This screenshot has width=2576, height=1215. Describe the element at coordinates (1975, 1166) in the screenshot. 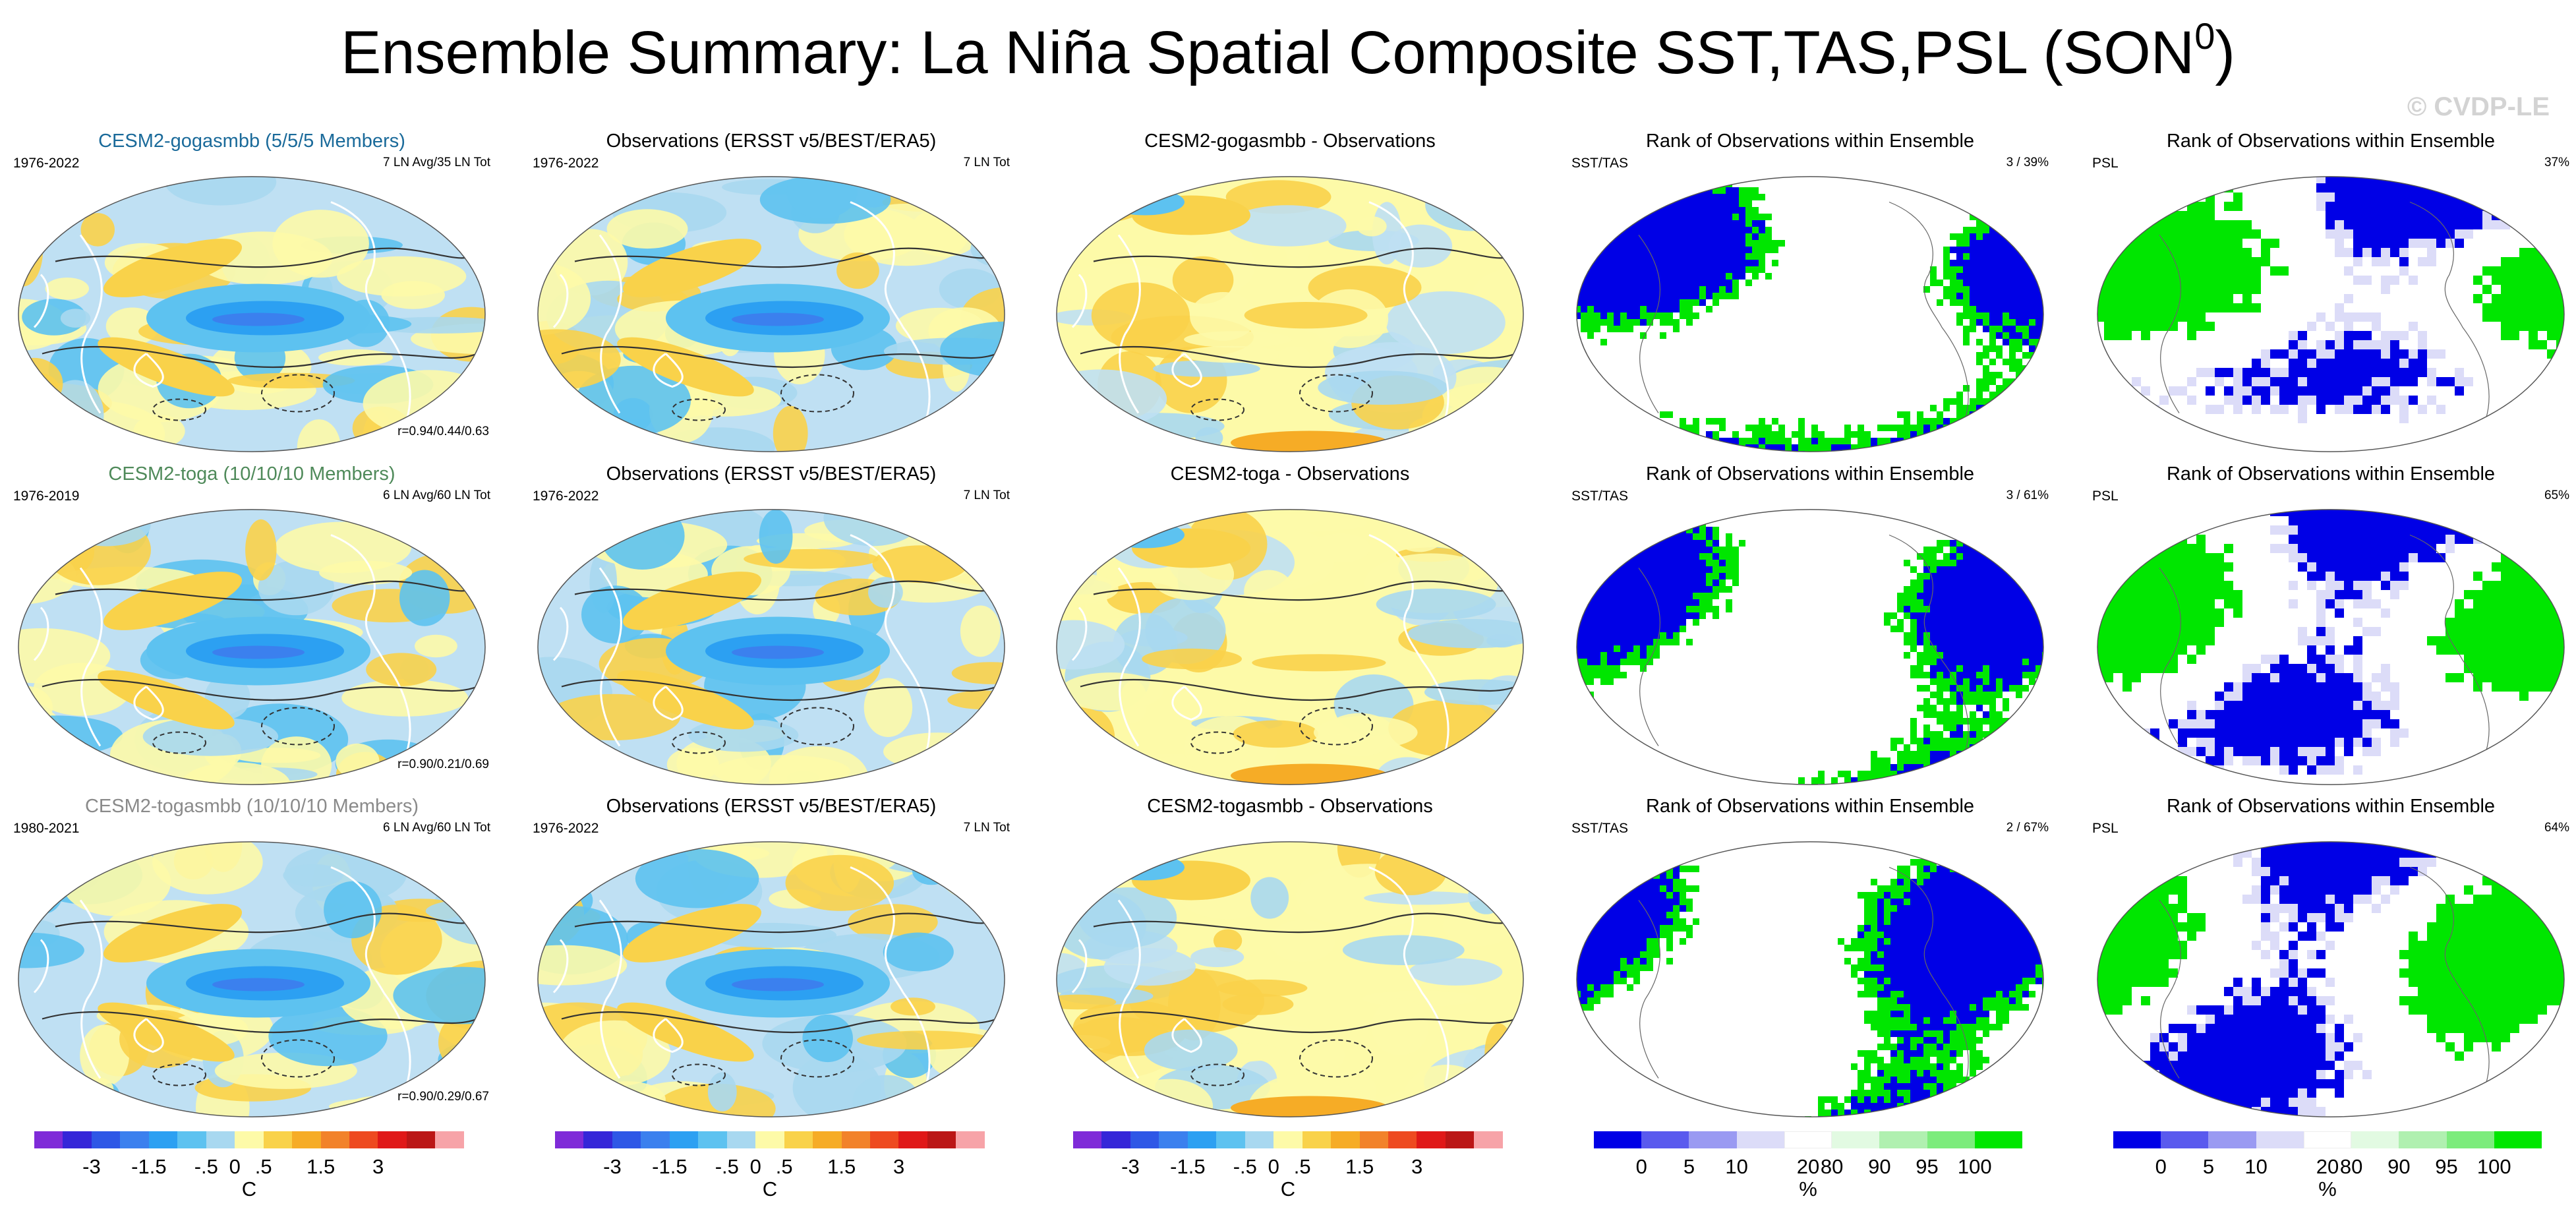

I see `colorbar-tick-label: 100` at that location.